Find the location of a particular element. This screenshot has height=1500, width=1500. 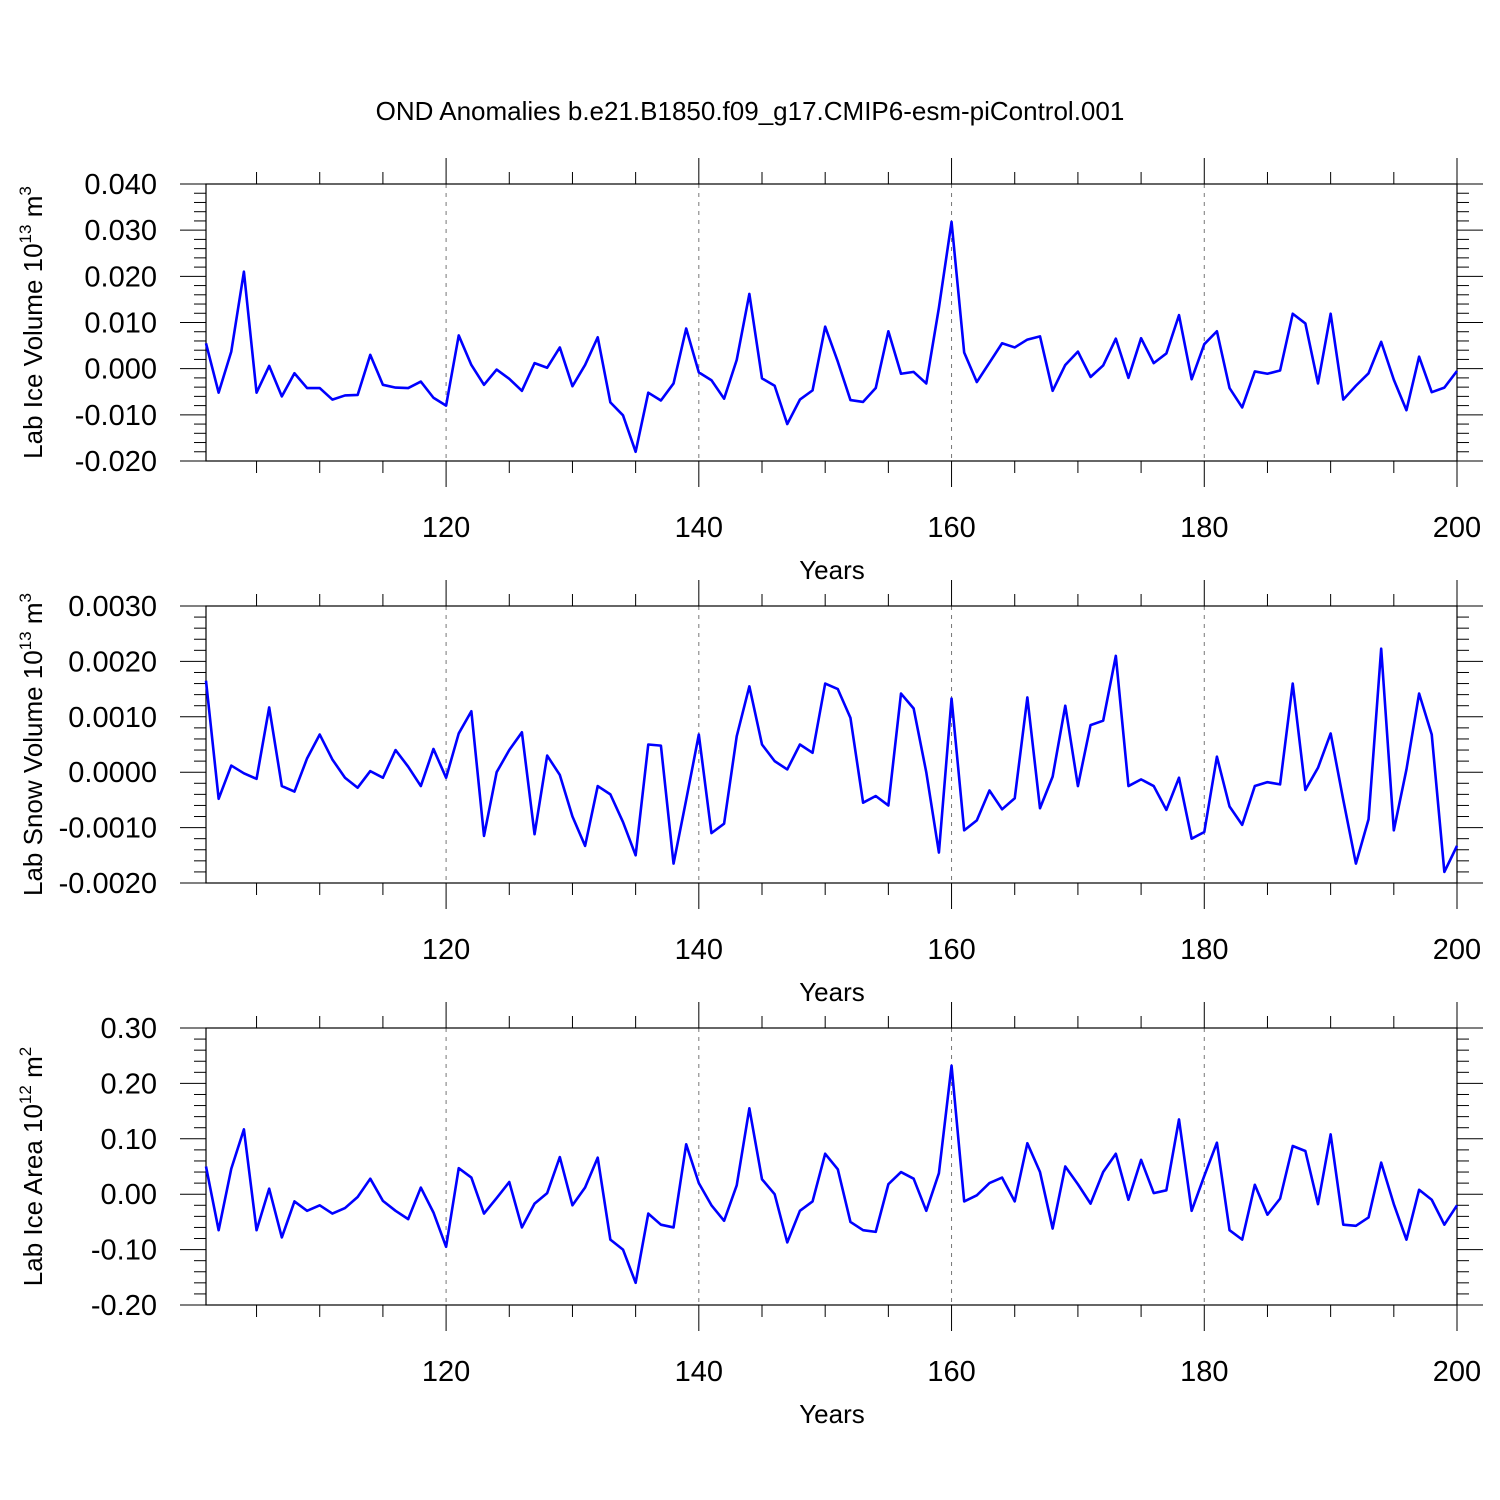

y-axis-title-text: Lab Ice Area 10 is located at coordinates (33, 1195).